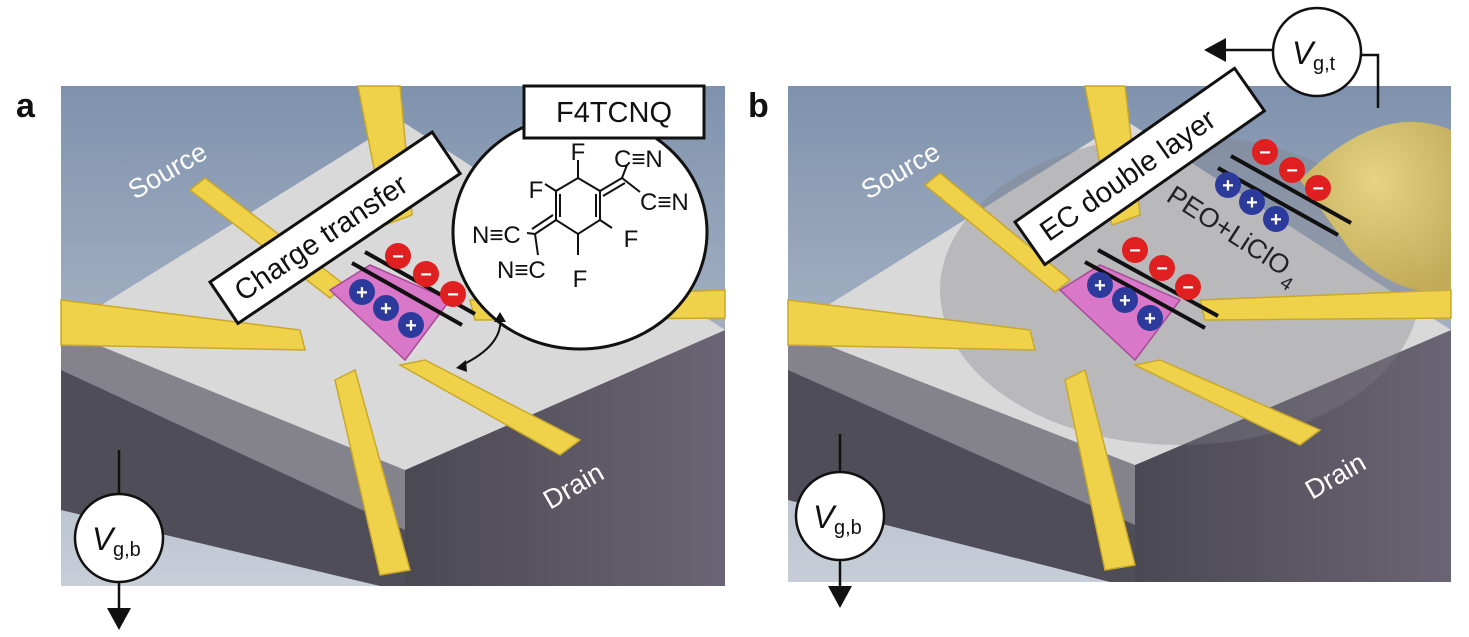 The height and width of the screenshot is (637, 1469). I want to click on plus-charges-b-gate: + + +, so click(1252, 202).